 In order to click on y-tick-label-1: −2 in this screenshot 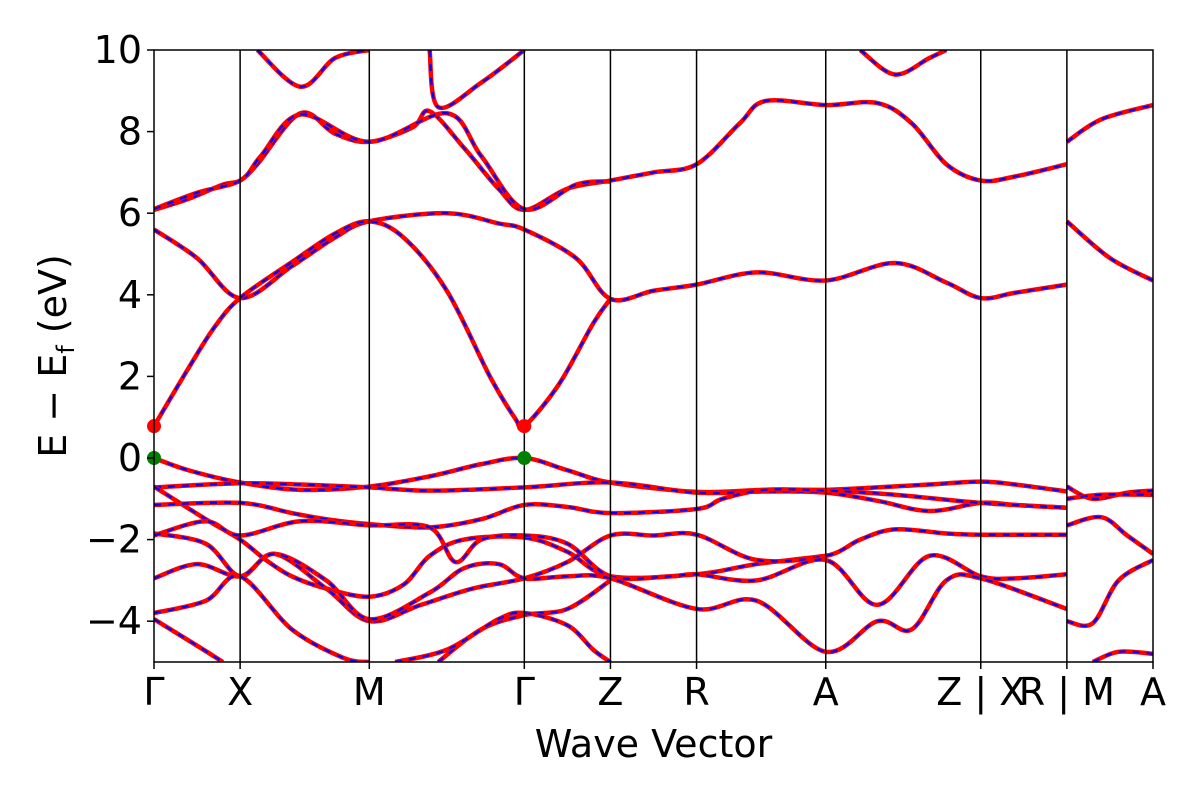, I will do `click(114, 540)`.